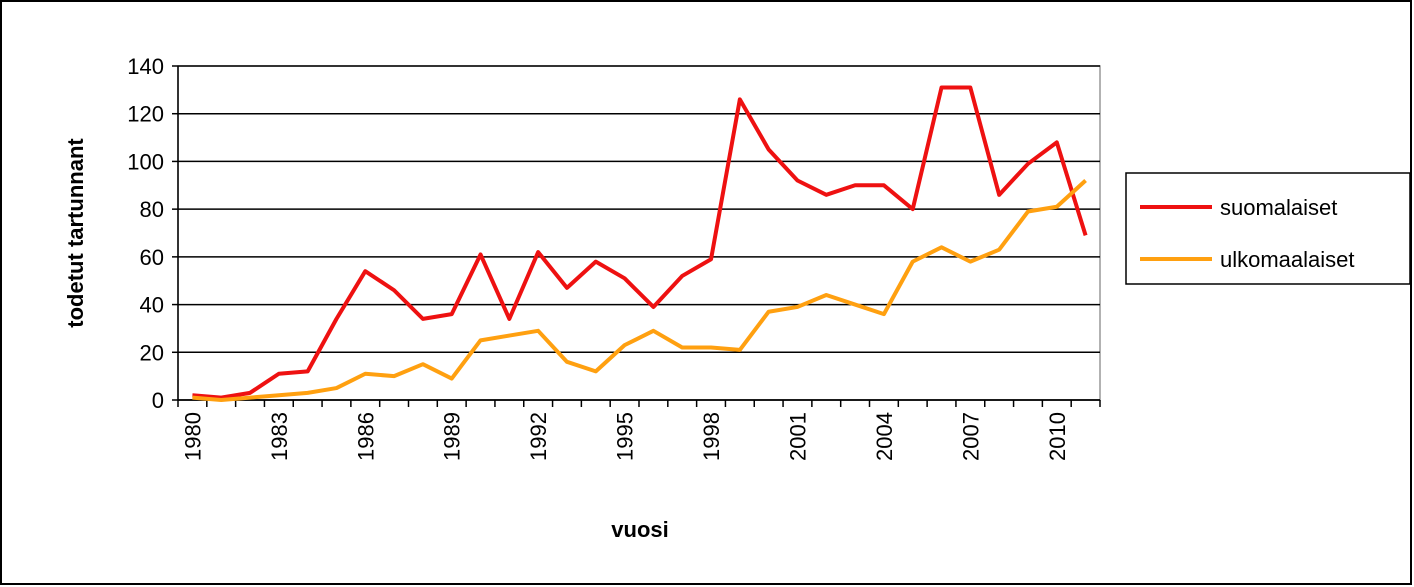 The width and height of the screenshot is (1414, 587). Describe the element at coordinates (538, 436) in the screenshot. I see `x-tick-label: 1992` at that location.